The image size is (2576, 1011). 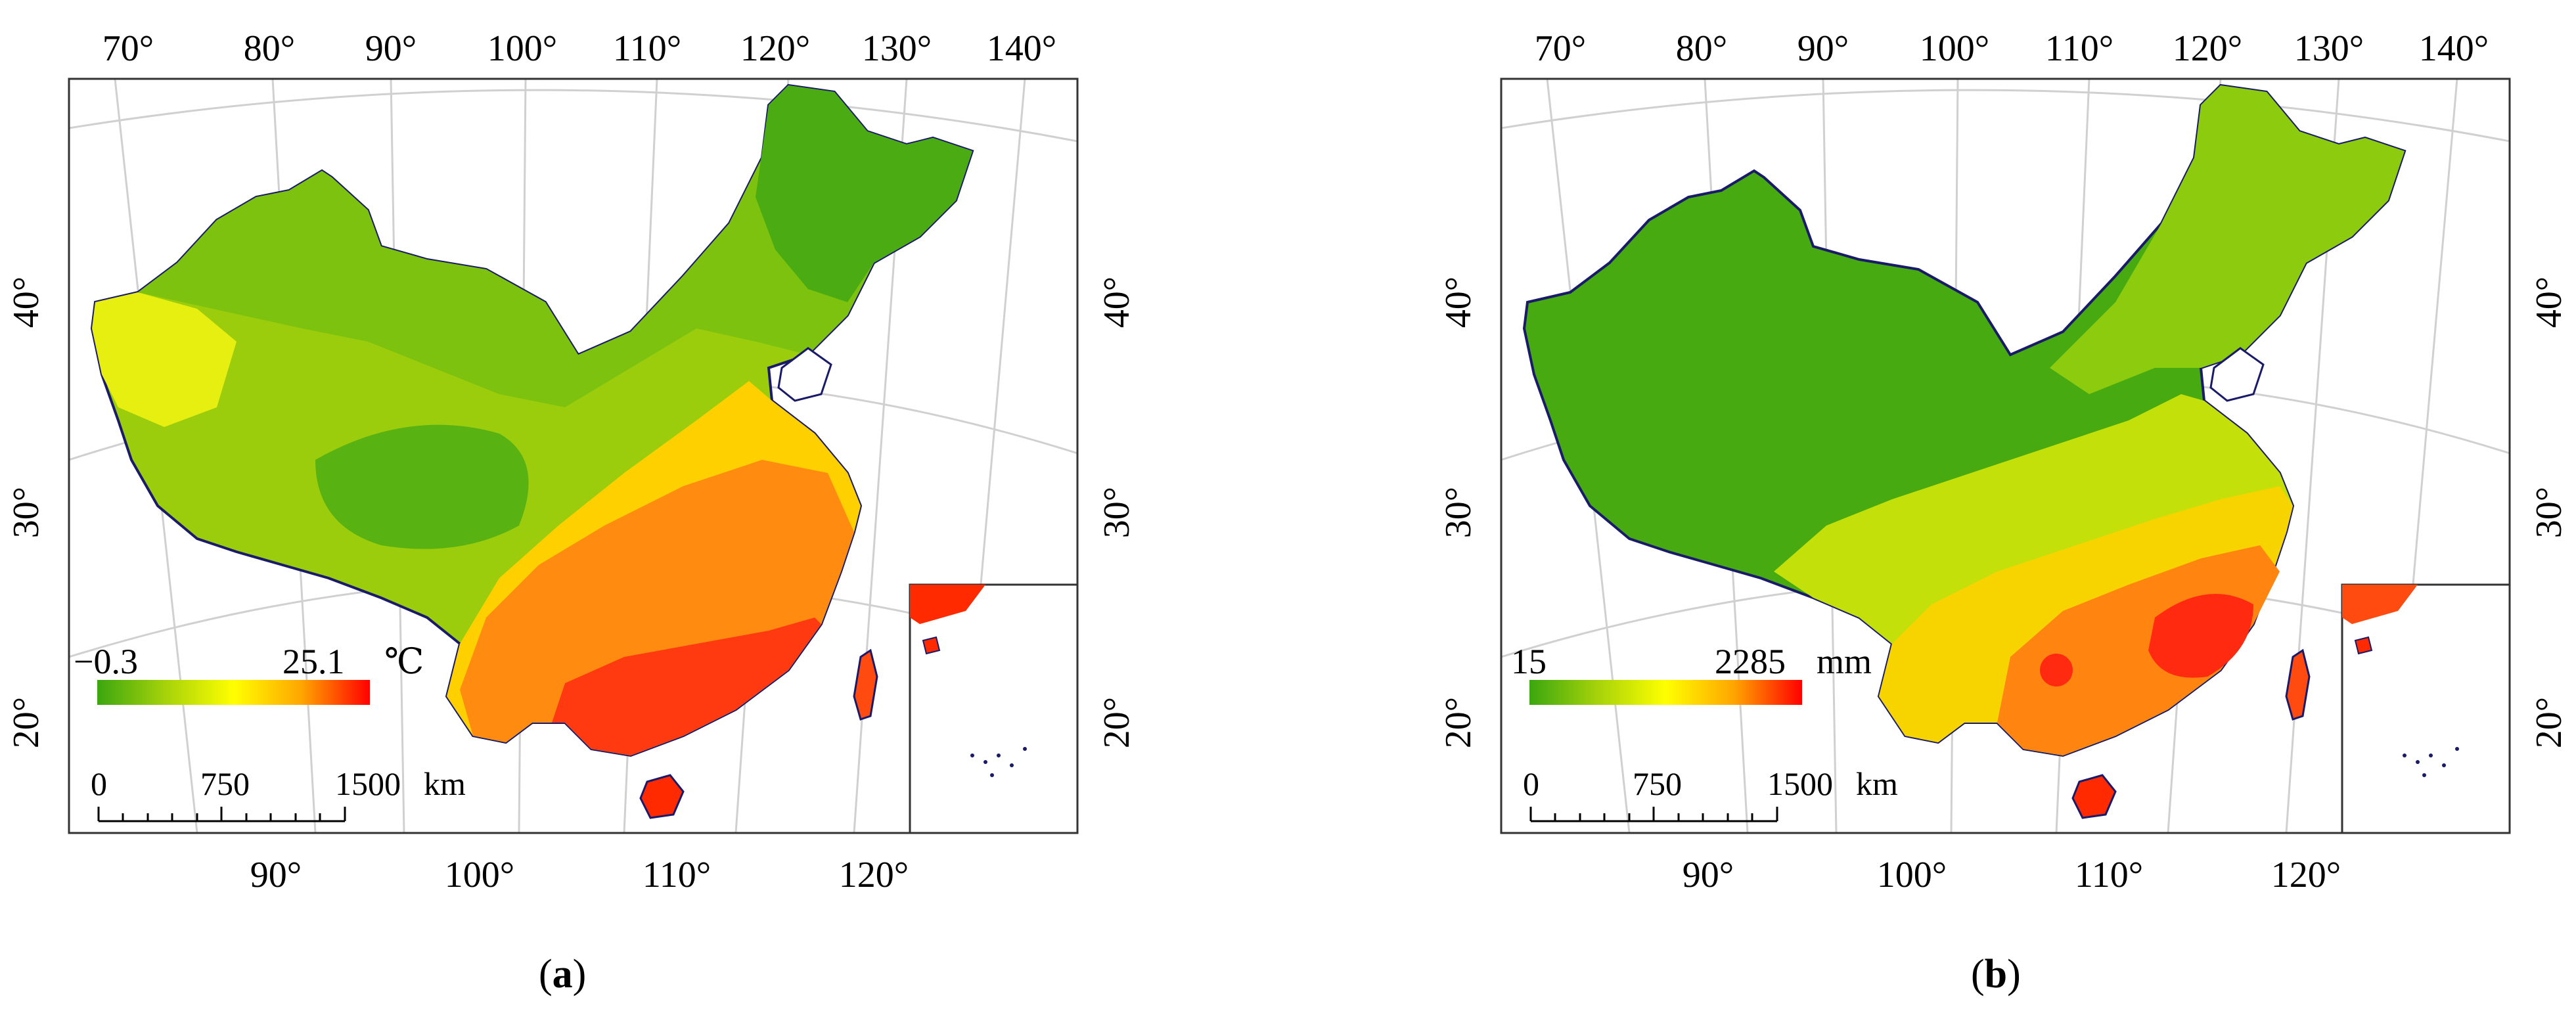 What do you see at coordinates (2227, 240) in the screenshot?
I see `precip-northeast-band` at bounding box center [2227, 240].